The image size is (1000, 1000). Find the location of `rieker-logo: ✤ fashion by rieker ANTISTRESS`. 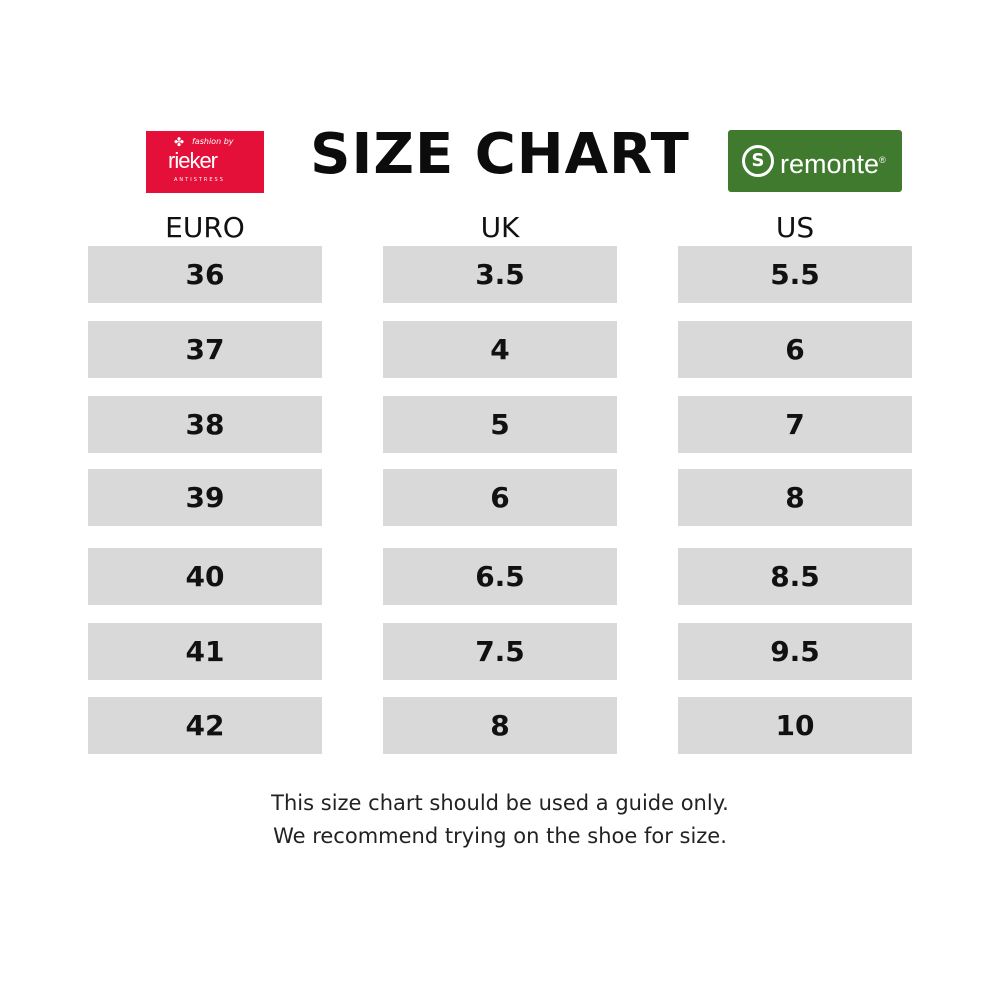

rieker-logo: ✤ fashion by rieker ANTISTRESS is located at coordinates (205, 162).